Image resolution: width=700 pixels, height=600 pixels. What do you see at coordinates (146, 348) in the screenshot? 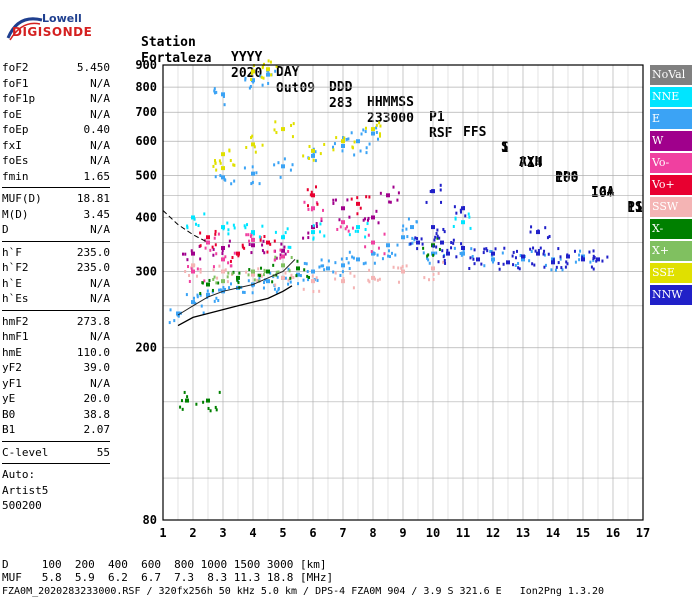
I see `y-tick-label: 200` at bounding box center [146, 348].